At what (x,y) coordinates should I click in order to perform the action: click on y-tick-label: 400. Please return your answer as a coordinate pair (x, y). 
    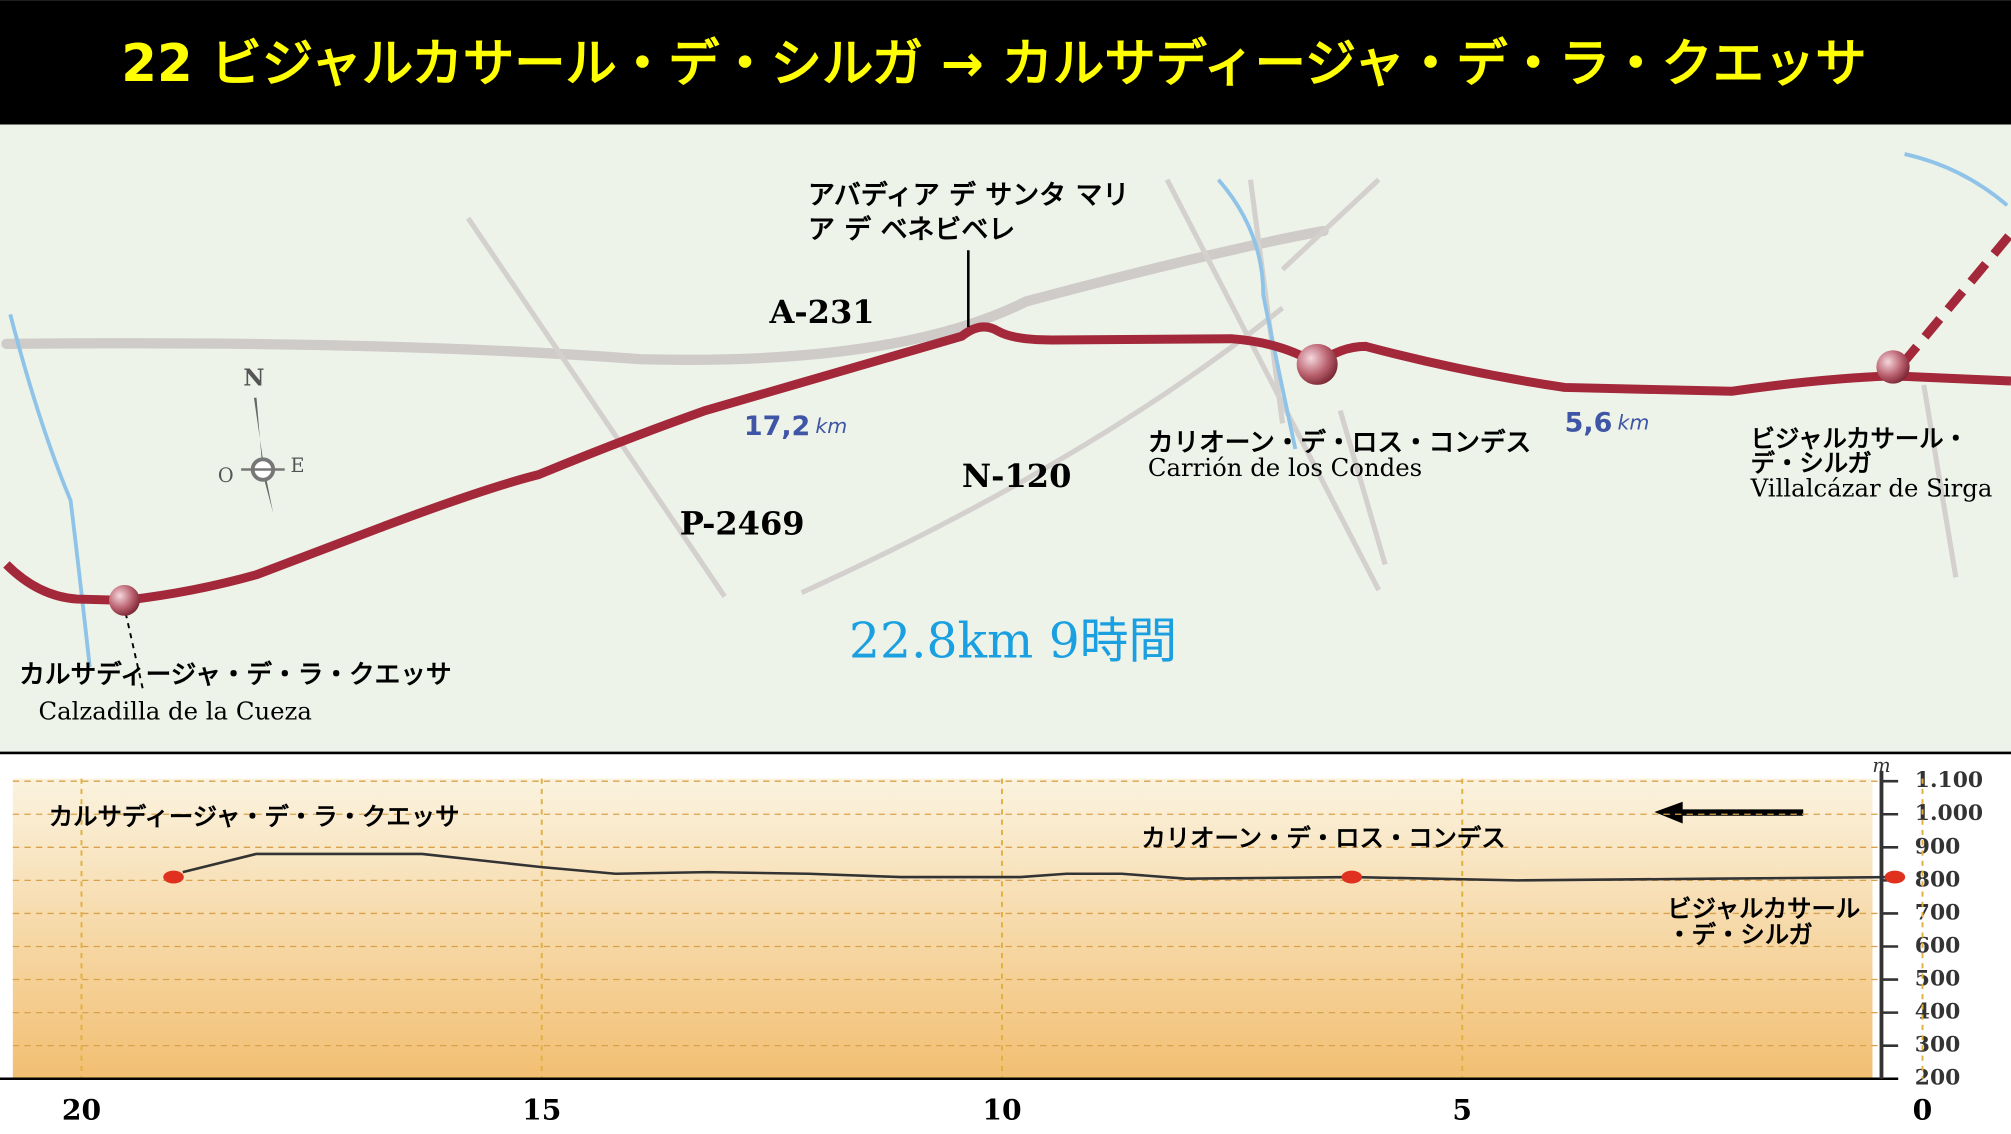
    Looking at the image, I should click on (1938, 1012).